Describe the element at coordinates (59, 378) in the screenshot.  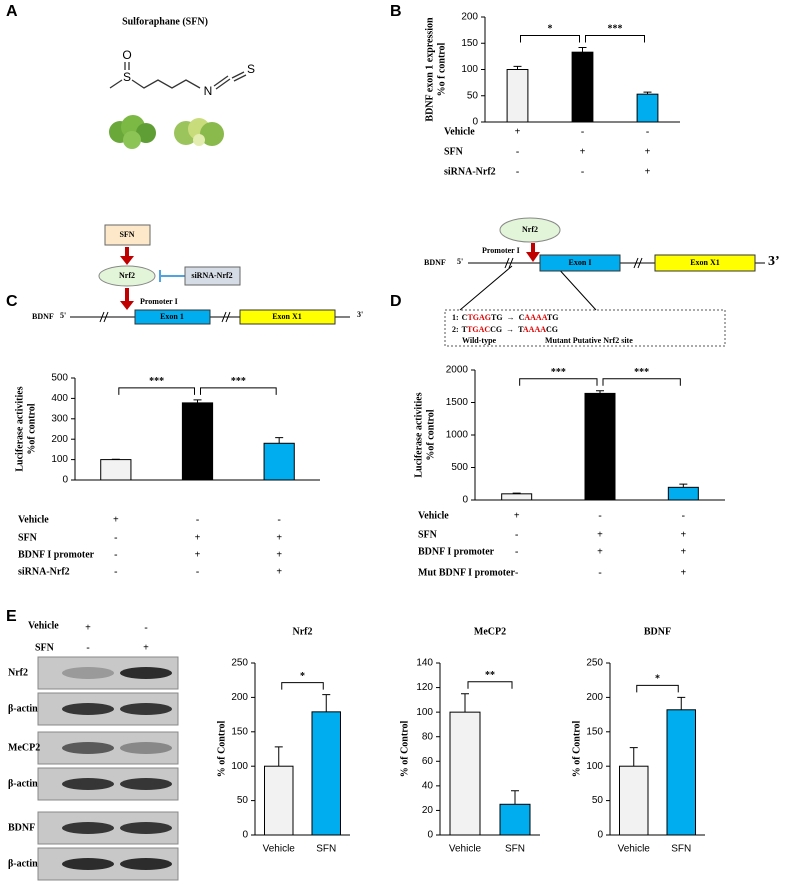
I see `y-tick-label: 500` at that location.